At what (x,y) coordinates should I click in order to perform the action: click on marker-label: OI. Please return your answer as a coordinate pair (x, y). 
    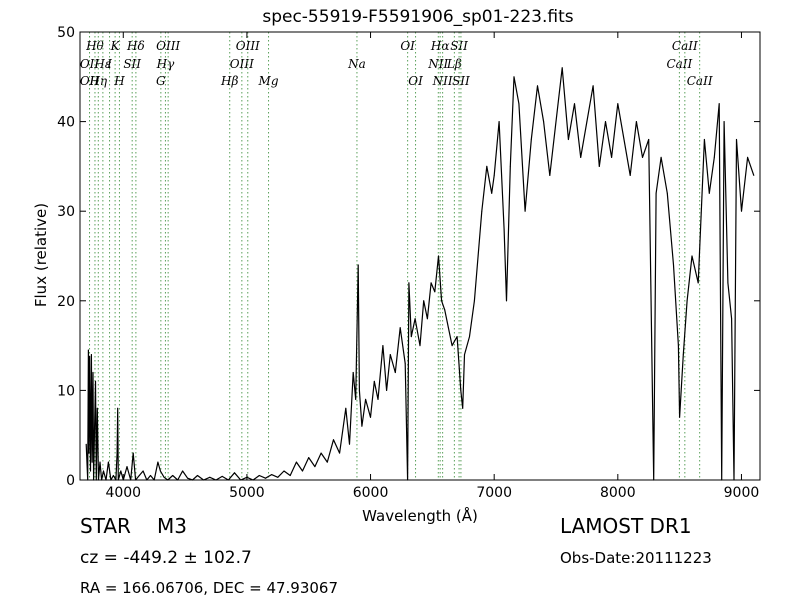
    Looking at the image, I should click on (407, 46).